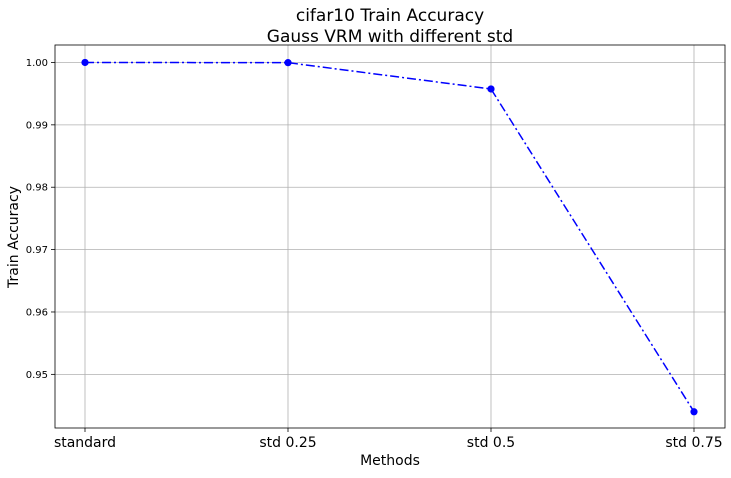 This screenshot has width=731, height=478. What do you see at coordinates (37, 375) in the screenshot?
I see `y-tick-label: 0.95` at bounding box center [37, 375].